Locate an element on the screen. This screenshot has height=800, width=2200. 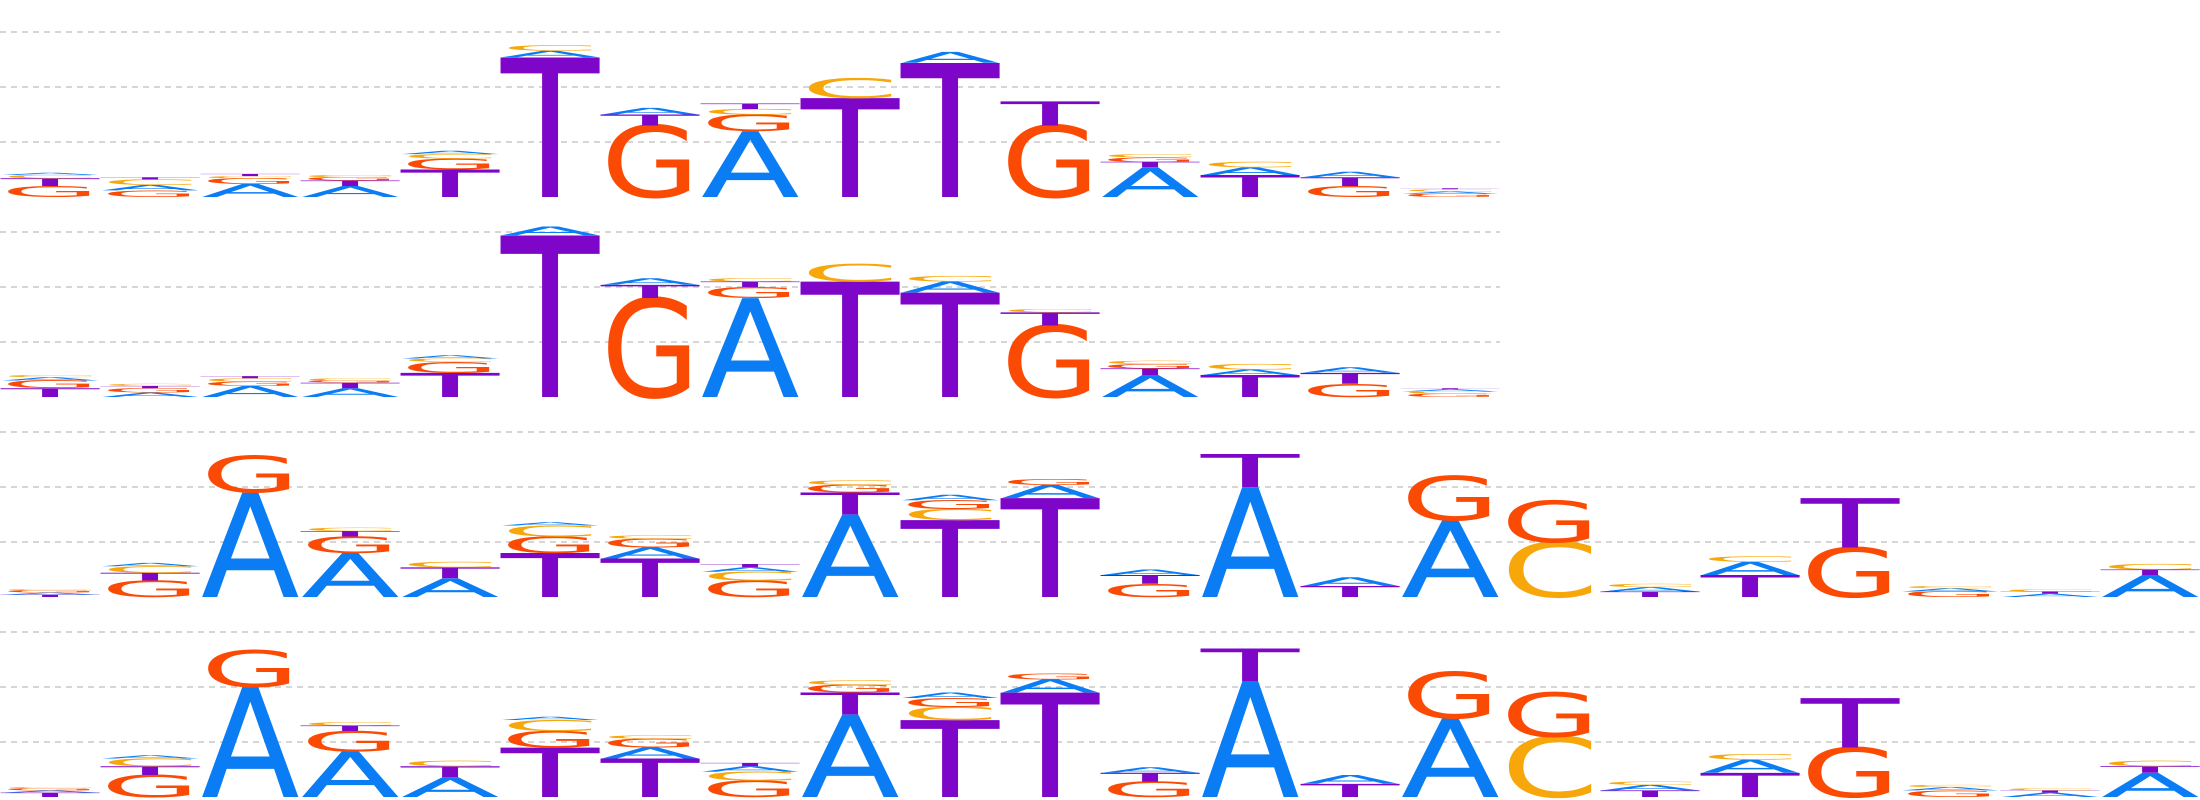
logo-column: GTC is located at coordinates (1050, 363).